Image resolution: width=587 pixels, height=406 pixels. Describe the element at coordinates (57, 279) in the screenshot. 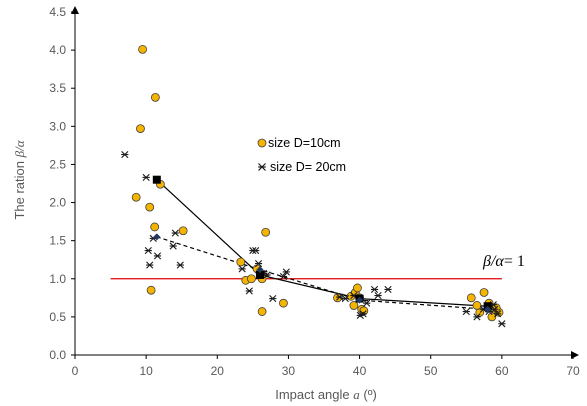

I see `y-tick-label: 1.0` at that location.